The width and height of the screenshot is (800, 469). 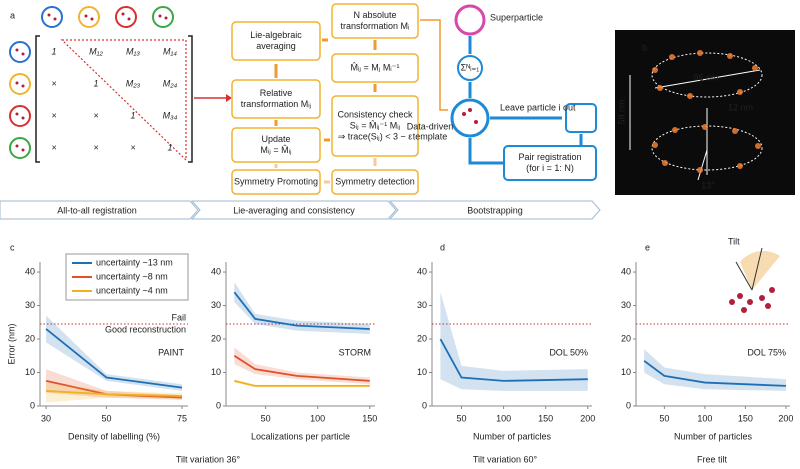 What do you see at coordinates (178, 317) in the screenshot?
I see `threshold-label: Fail` at bounding box center [178, 317].